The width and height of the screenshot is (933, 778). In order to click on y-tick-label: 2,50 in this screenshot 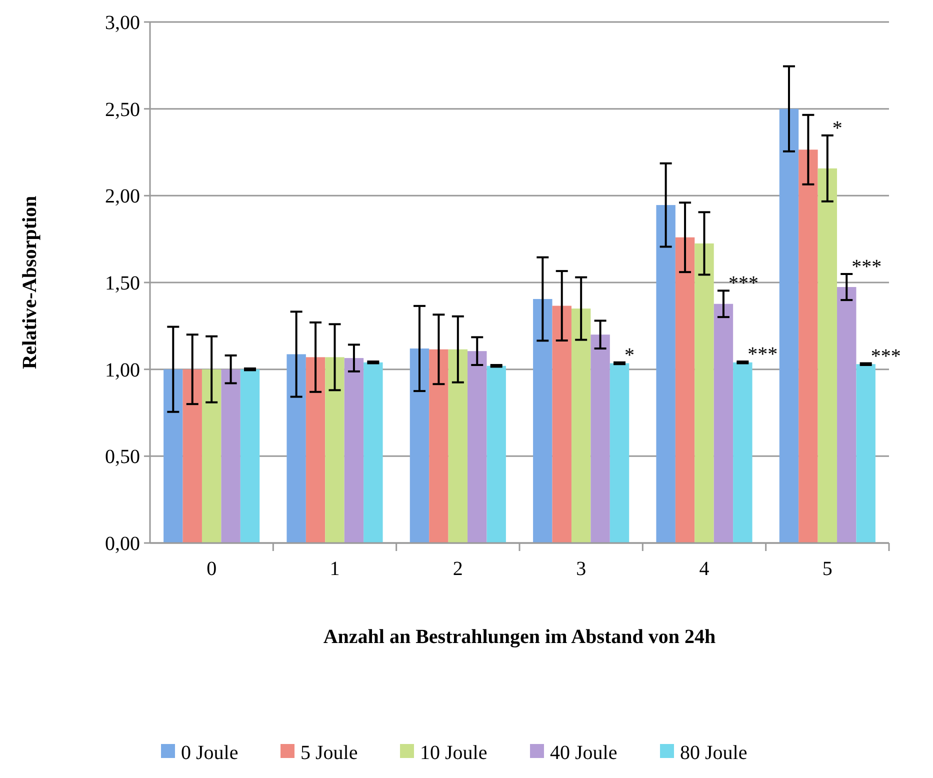, I will do `click(122, 109)`.